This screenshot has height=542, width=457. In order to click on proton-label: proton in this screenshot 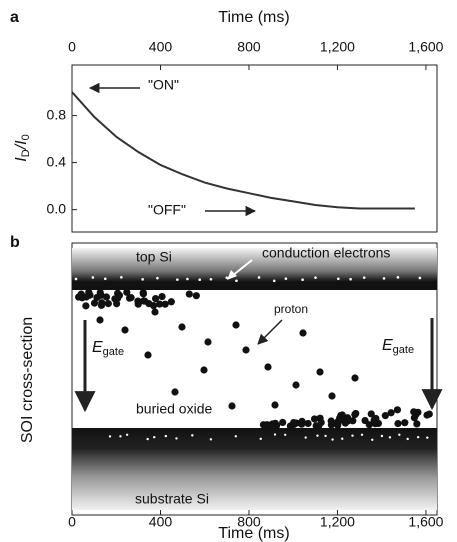, I will do `click(291, 309)`.